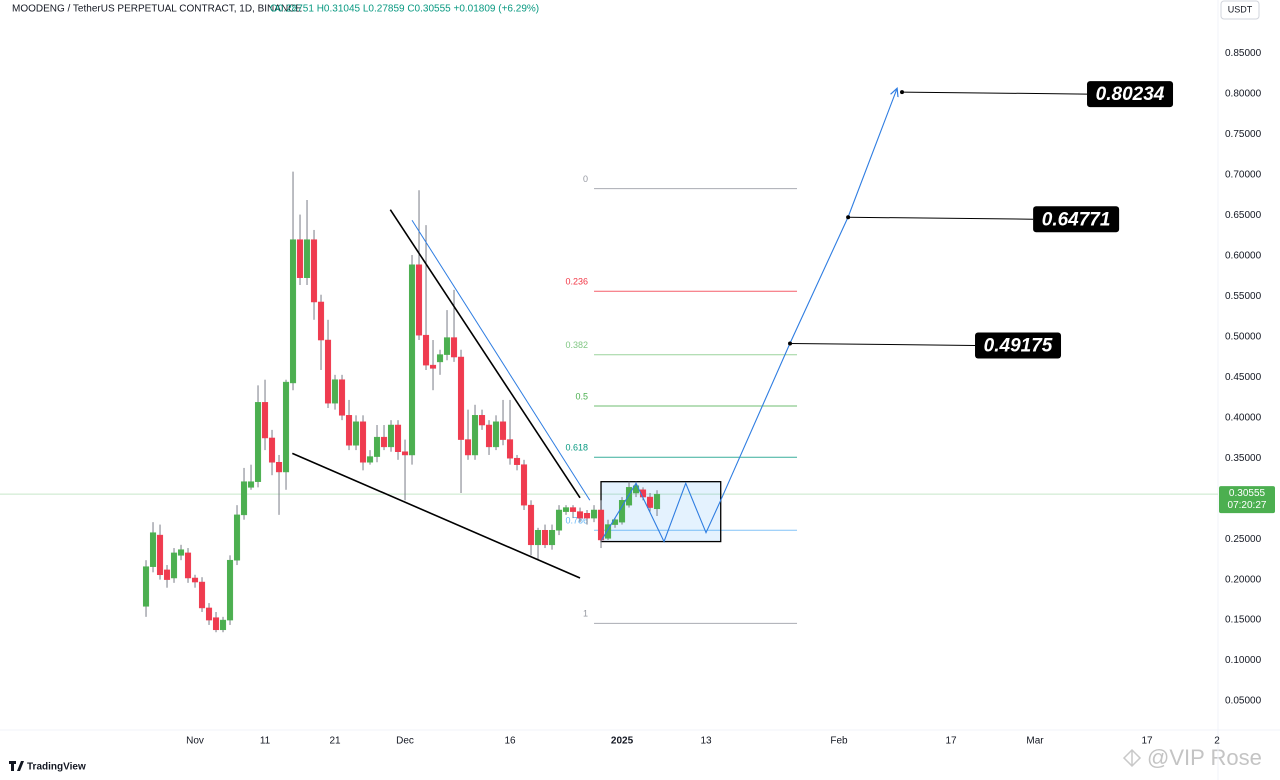 This screenshot has width=1280, height=780. I want to click on x-tick-label: 13, so click(706, 741).